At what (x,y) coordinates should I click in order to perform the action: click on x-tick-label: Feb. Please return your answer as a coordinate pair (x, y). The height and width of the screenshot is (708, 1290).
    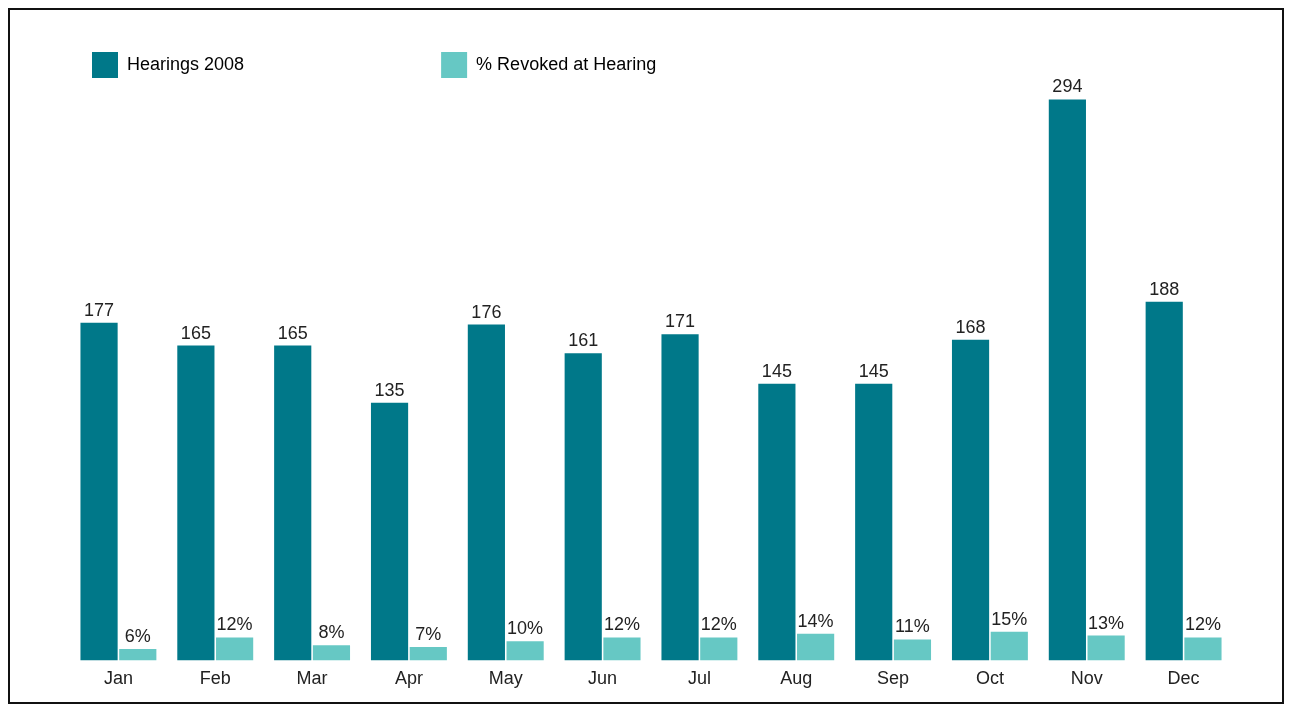
    Looking at the image, I should click on (215, 678).